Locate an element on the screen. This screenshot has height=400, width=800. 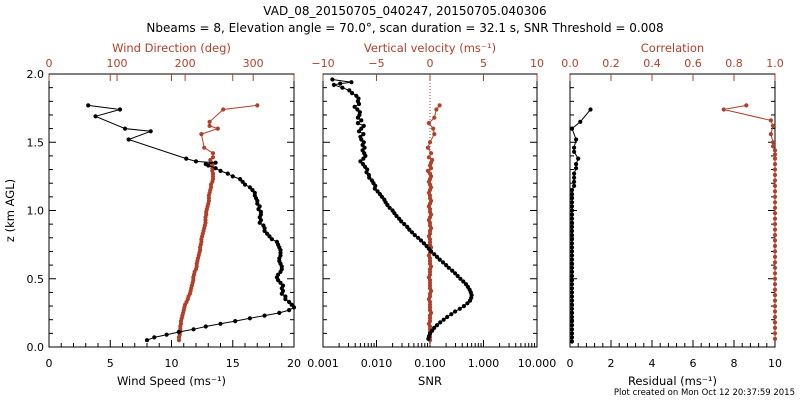
top-tick-label: 0 is located at coordinates (430, 63).